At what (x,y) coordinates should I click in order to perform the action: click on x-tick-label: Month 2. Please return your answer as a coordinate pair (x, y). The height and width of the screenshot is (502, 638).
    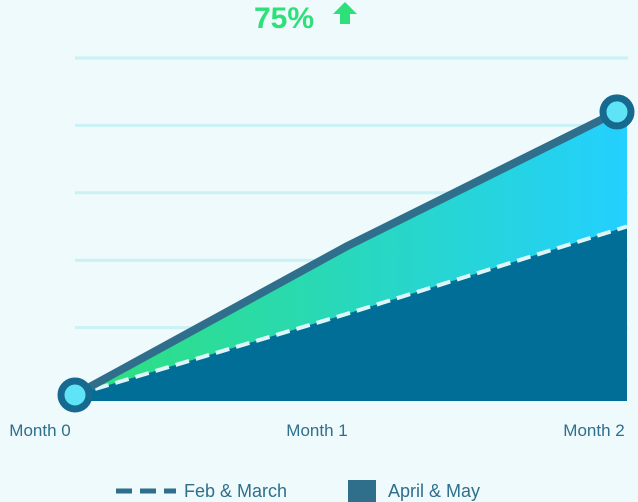
    Looking at the image, I should click on (593, 430).